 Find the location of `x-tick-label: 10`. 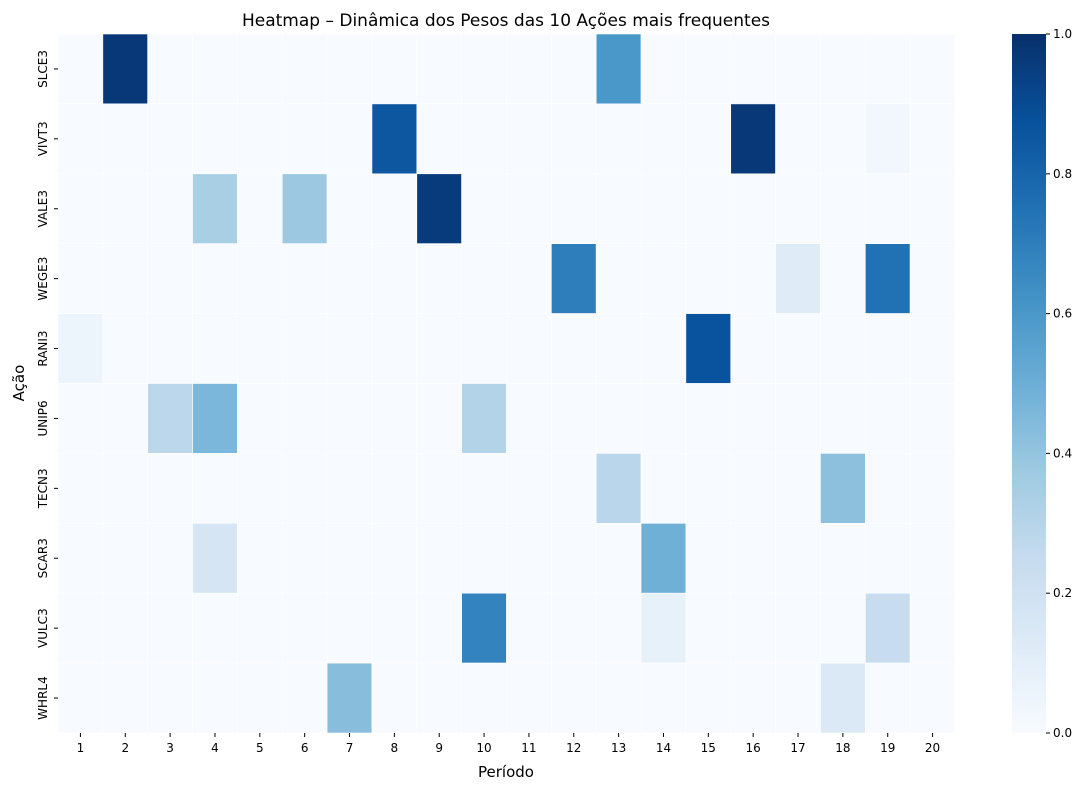

x-tick-label: 10 is located at coordinates (483, 748).